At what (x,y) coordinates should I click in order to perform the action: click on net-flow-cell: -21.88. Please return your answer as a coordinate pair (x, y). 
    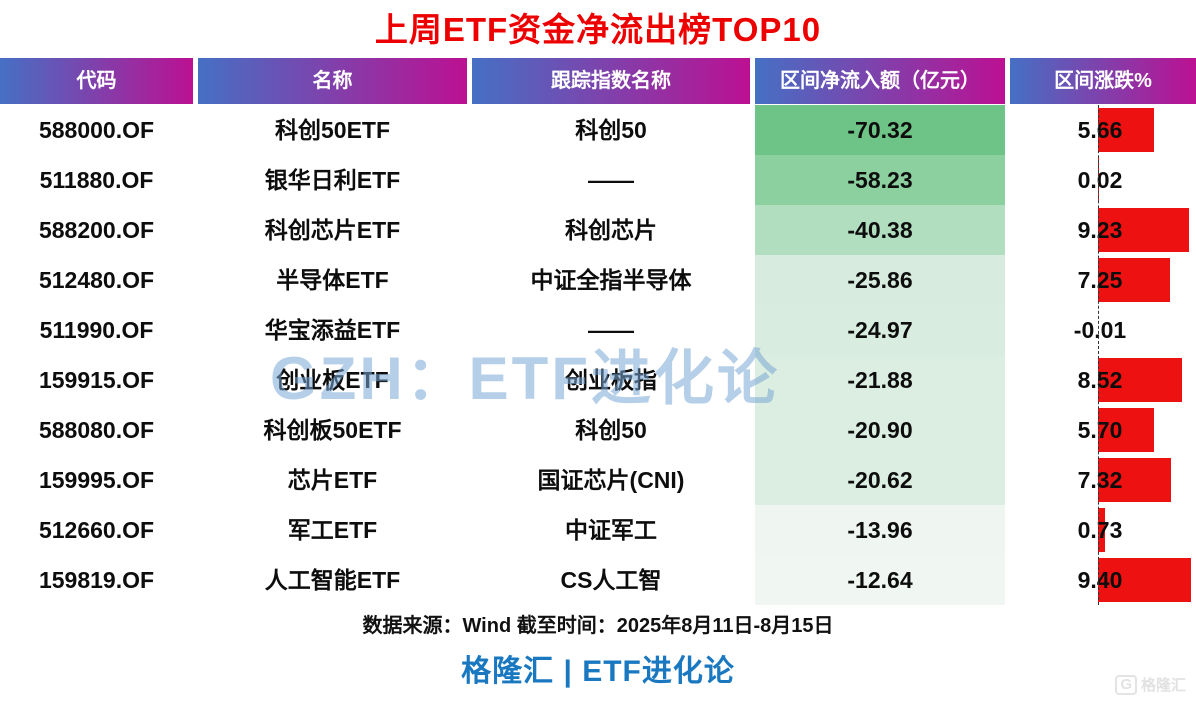
    Looking at the image, I should click on (880, 380).